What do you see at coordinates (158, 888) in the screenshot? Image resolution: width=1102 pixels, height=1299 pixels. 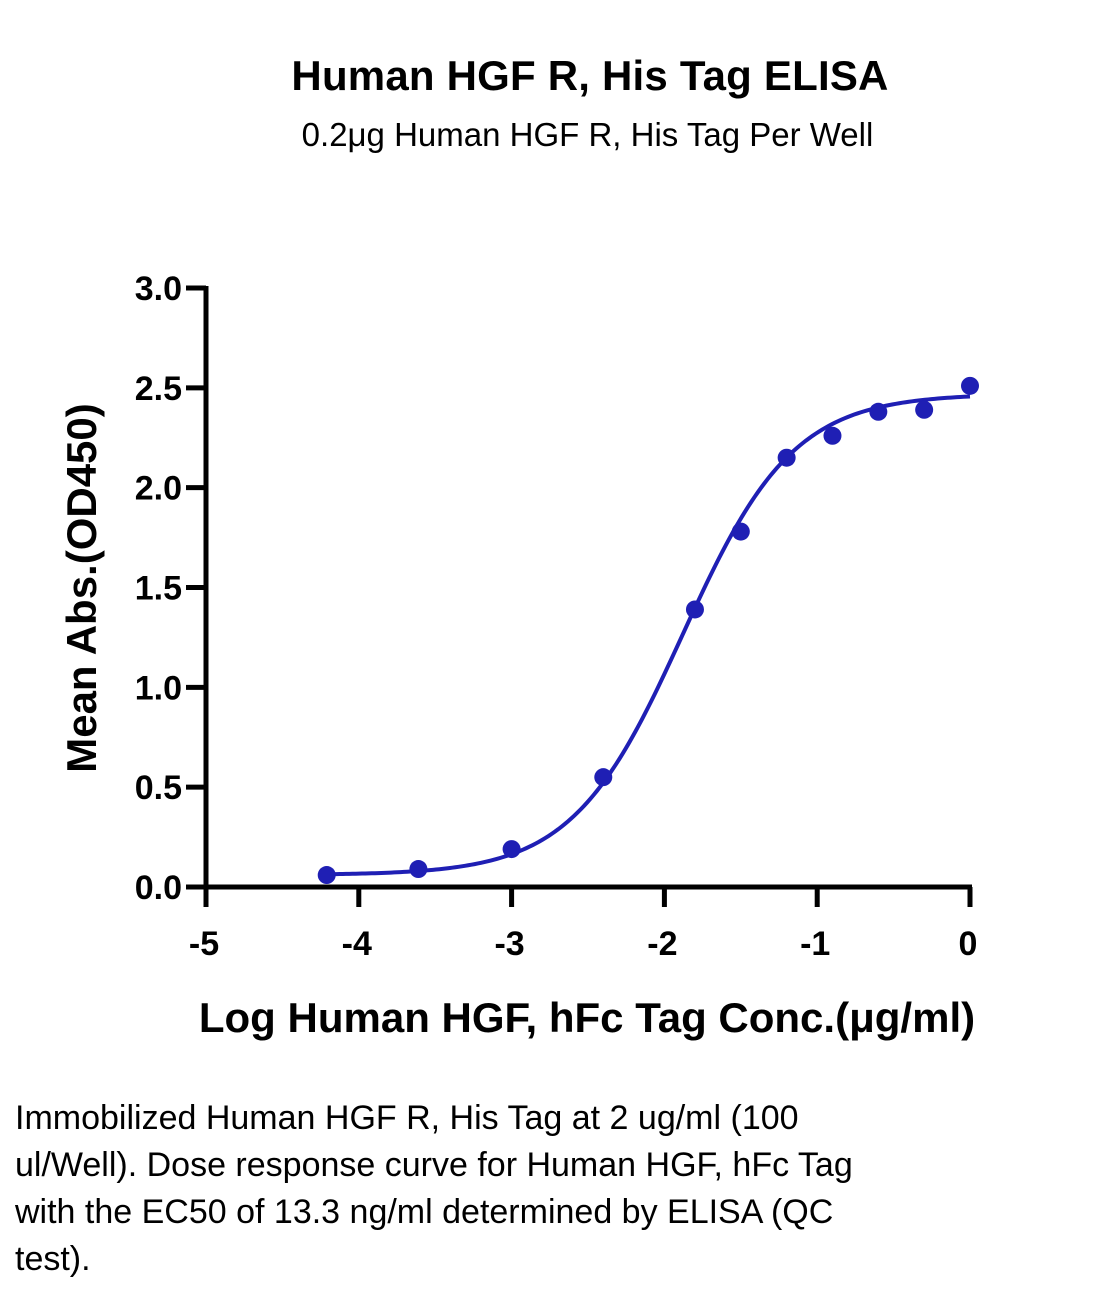 I see `y-tick-label: 0.0` at bounding box center [158, 888].